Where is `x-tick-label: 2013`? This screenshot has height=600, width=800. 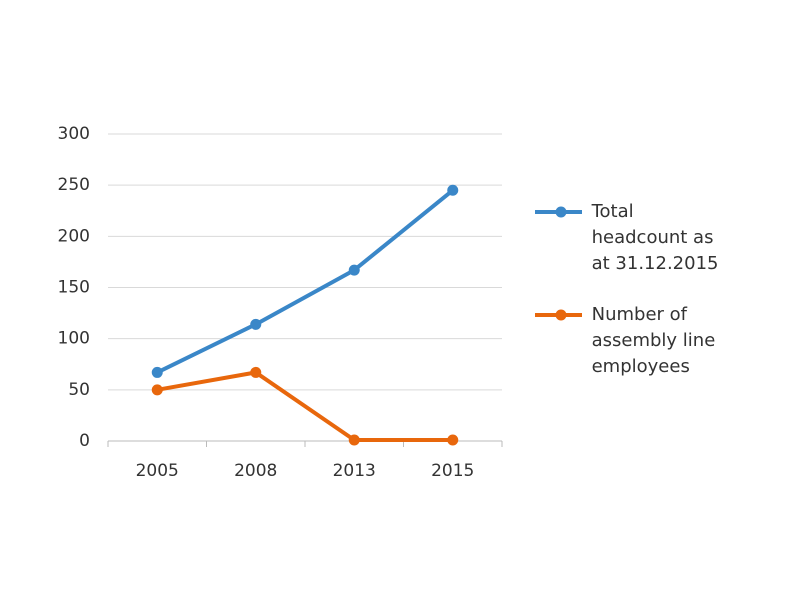 x-tick-label: 2013 is located at coordinates (354, 471).